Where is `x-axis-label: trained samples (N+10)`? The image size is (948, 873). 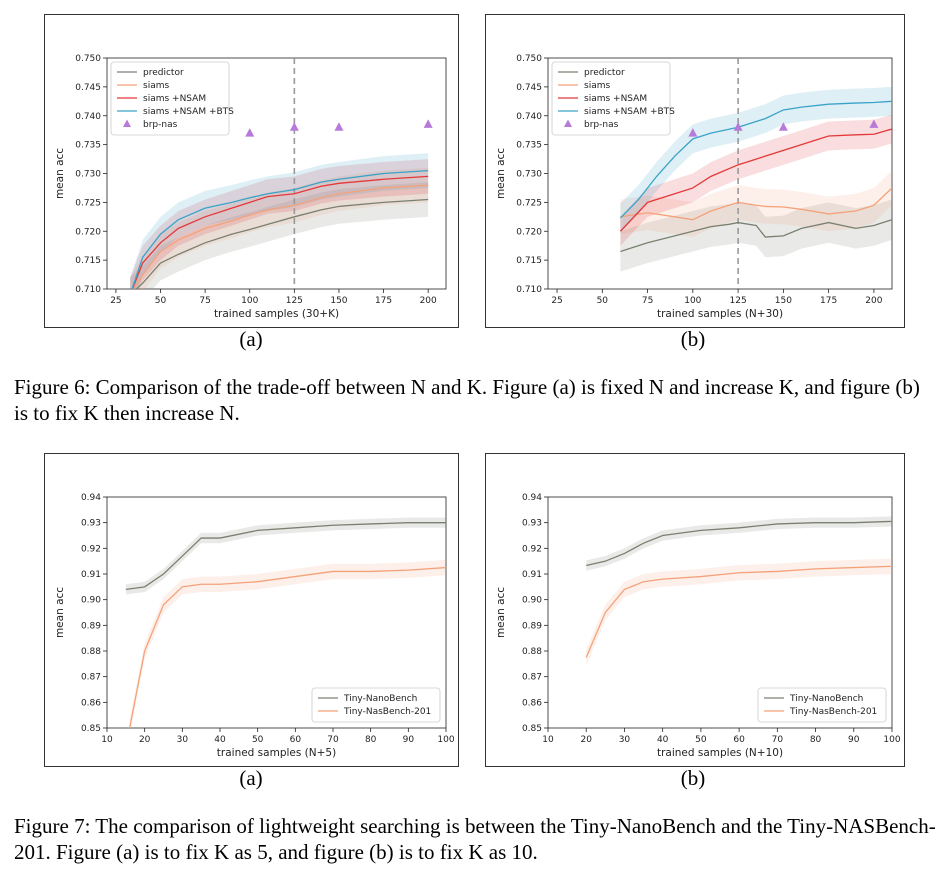 x-axis-label: trained samples (N+10) is located at coordinates (720, 753).